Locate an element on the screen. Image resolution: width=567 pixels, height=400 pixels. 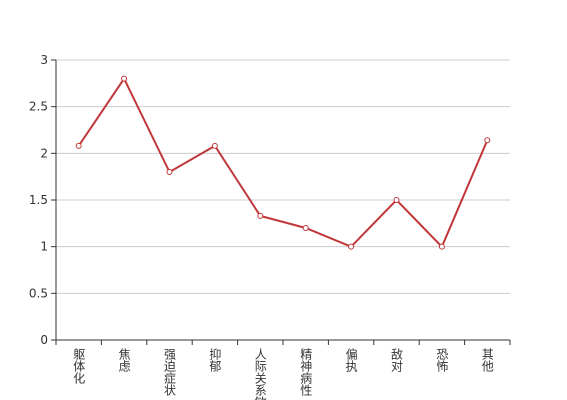
y-tick-label: 0.5 is located at coordinates (38, 293).